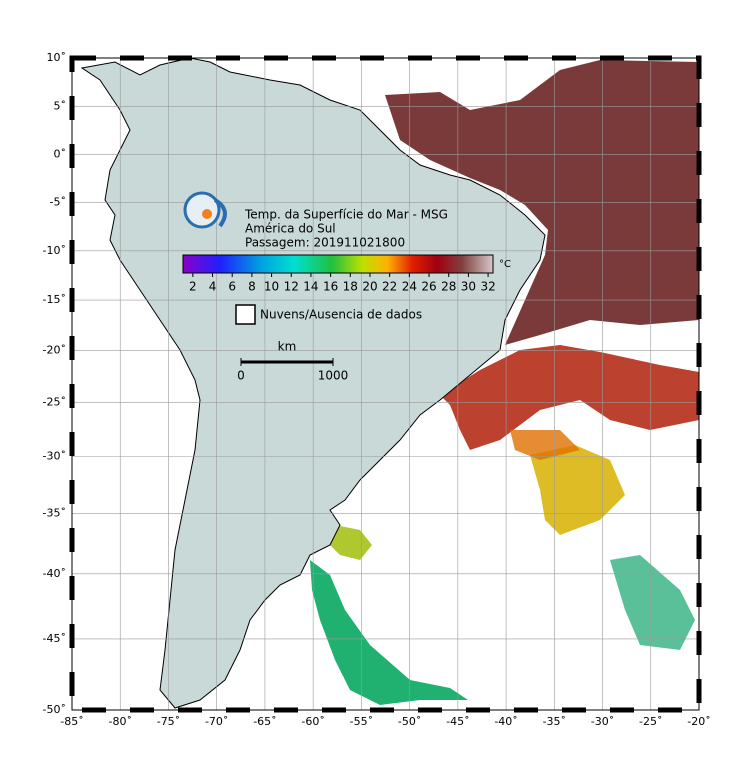 The image size is (741, 781). What do you see at coordinates (54, 401) in the screenshot?
I see `lat-tick-label: -25˚` at bounding box center [54, 401].